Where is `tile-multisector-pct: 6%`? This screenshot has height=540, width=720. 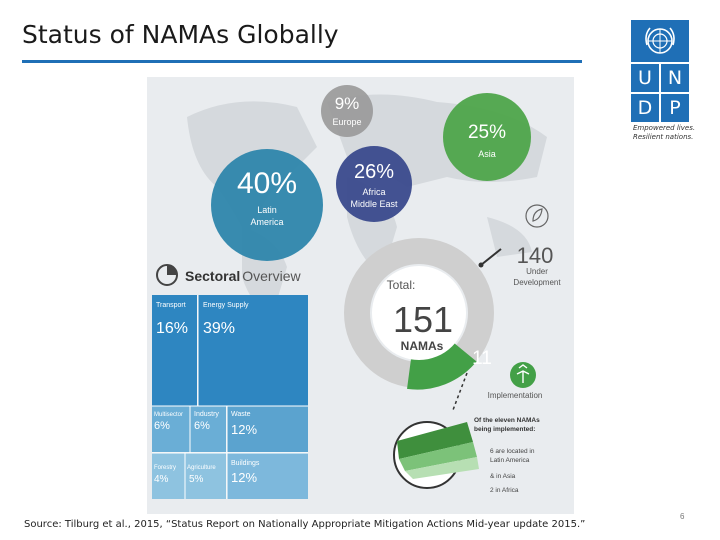
tile-multisector-pct: 6% is located at coordinates (162, 426).